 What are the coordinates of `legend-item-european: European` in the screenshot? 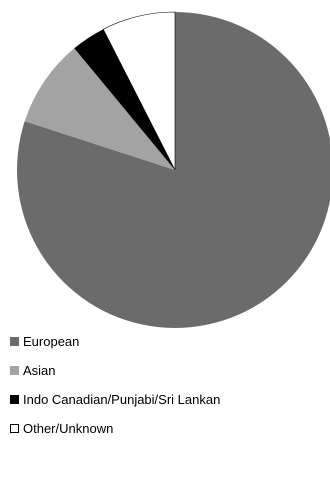 It's located at (115, 341).